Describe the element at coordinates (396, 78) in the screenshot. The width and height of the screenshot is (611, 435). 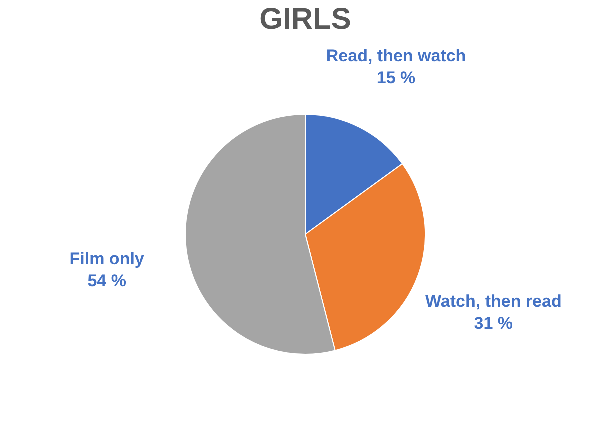
I see `data-label: 15 %` at that location.